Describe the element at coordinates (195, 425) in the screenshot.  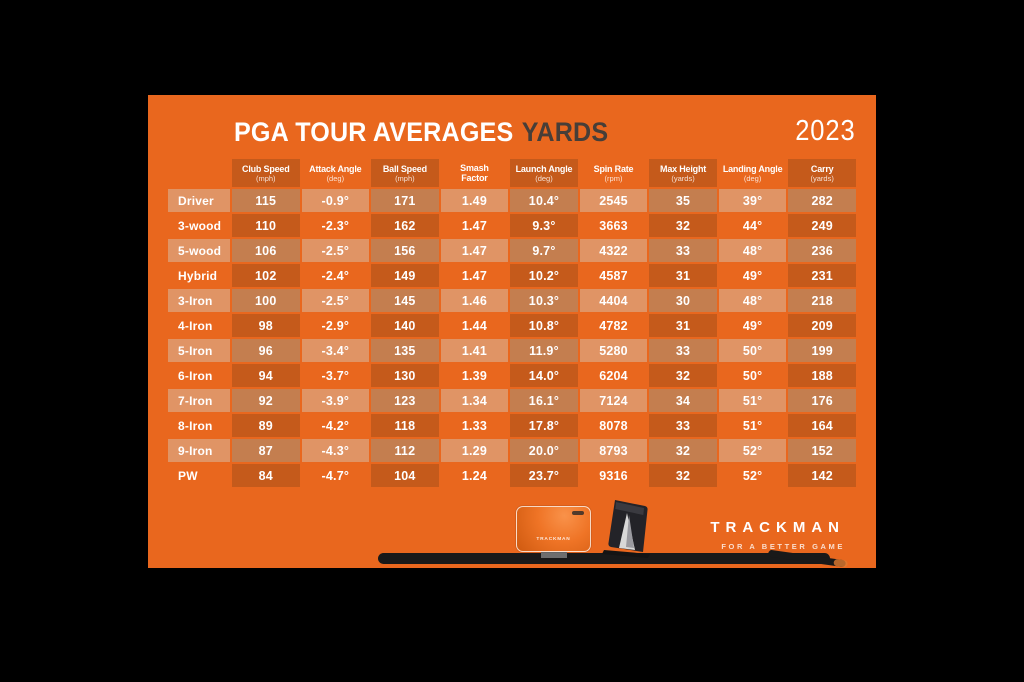
I see `club-name-cell: 8-Iron` at that location.